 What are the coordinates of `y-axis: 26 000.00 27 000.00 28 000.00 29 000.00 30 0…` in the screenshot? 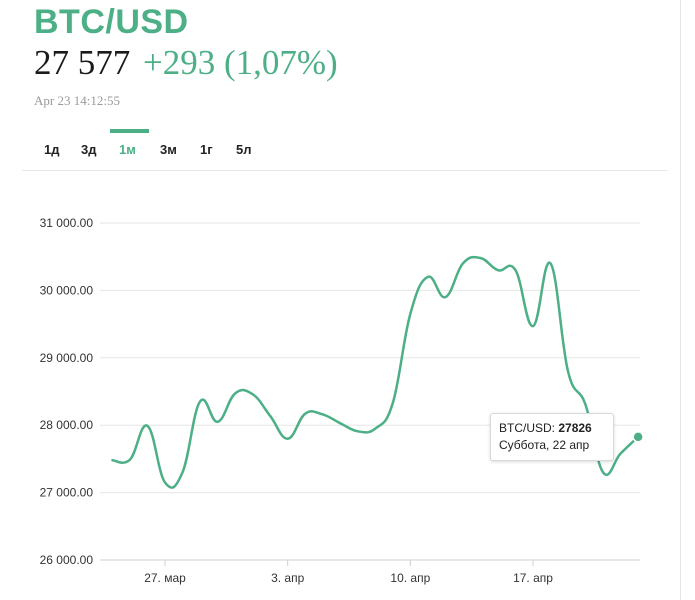 It's located at (67, 391).